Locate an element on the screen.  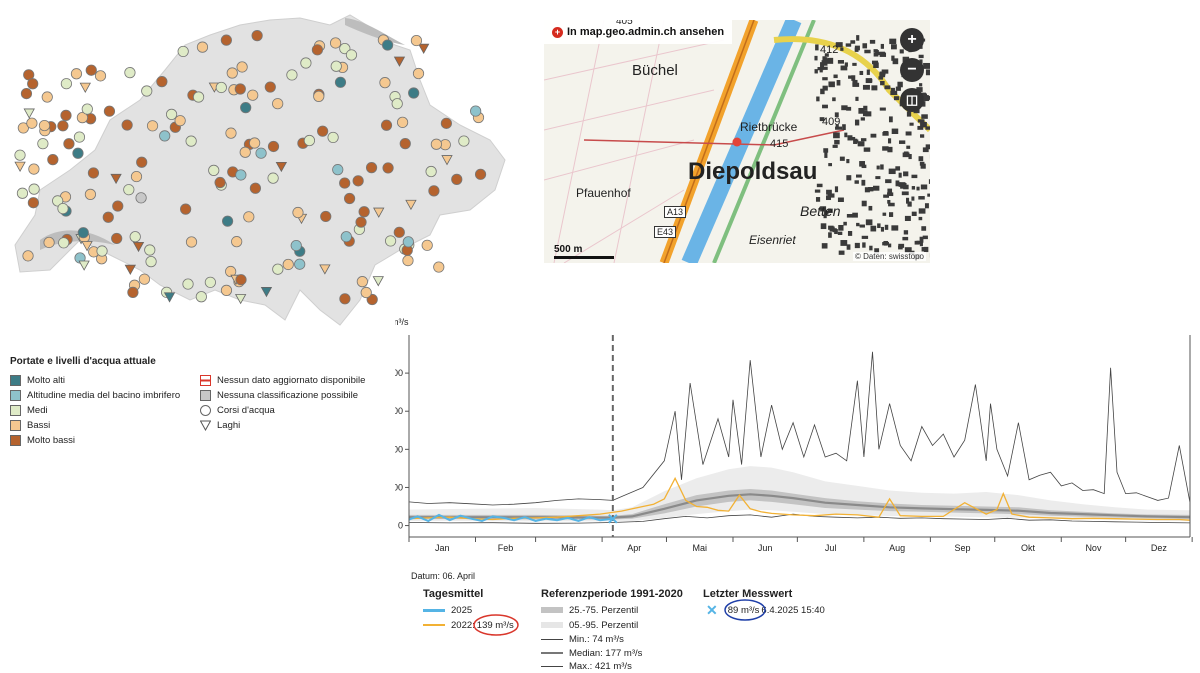
3d-cube-button: ◫ is located at coordinates (912, 100).